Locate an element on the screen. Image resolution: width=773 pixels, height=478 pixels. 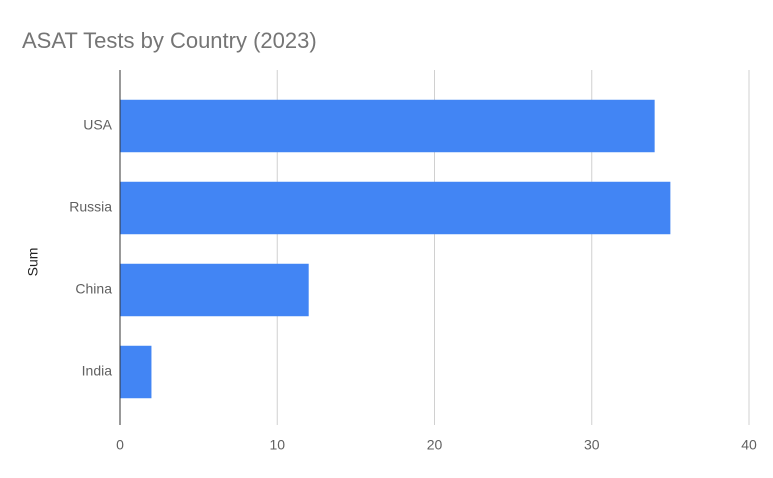
x-tick-label: 20 is located at coordinates (435, 445).